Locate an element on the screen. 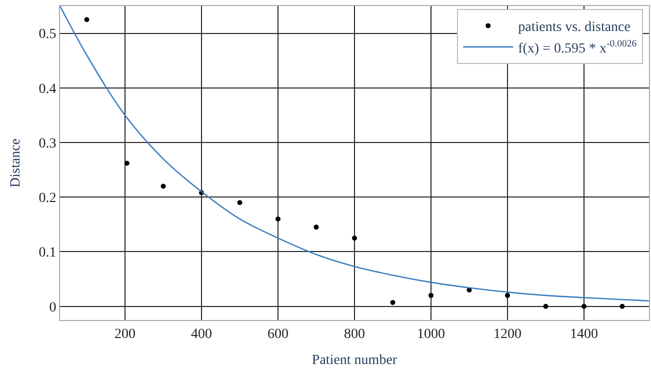  x-tick-label: 400 is located at coordinates (201, 334).